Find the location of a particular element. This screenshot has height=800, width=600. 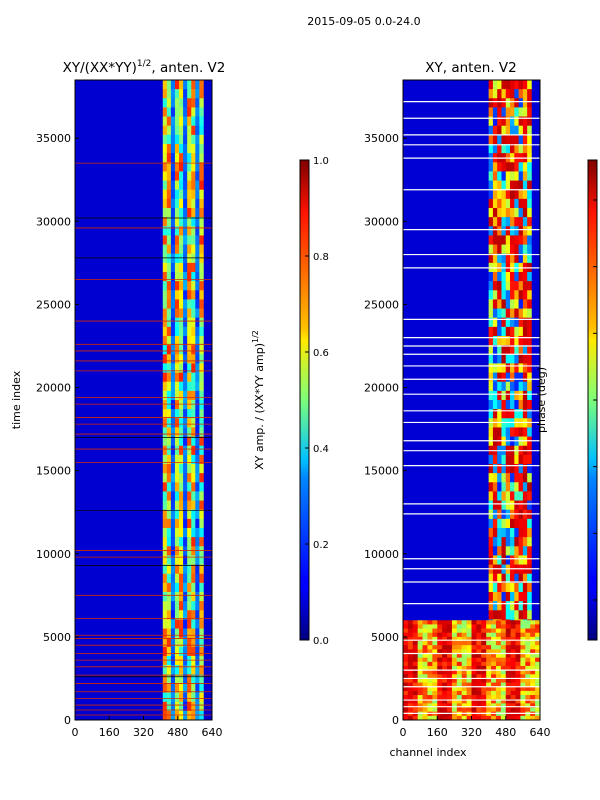

y-tick-label: 10000 is located at coordinates (381, 554).